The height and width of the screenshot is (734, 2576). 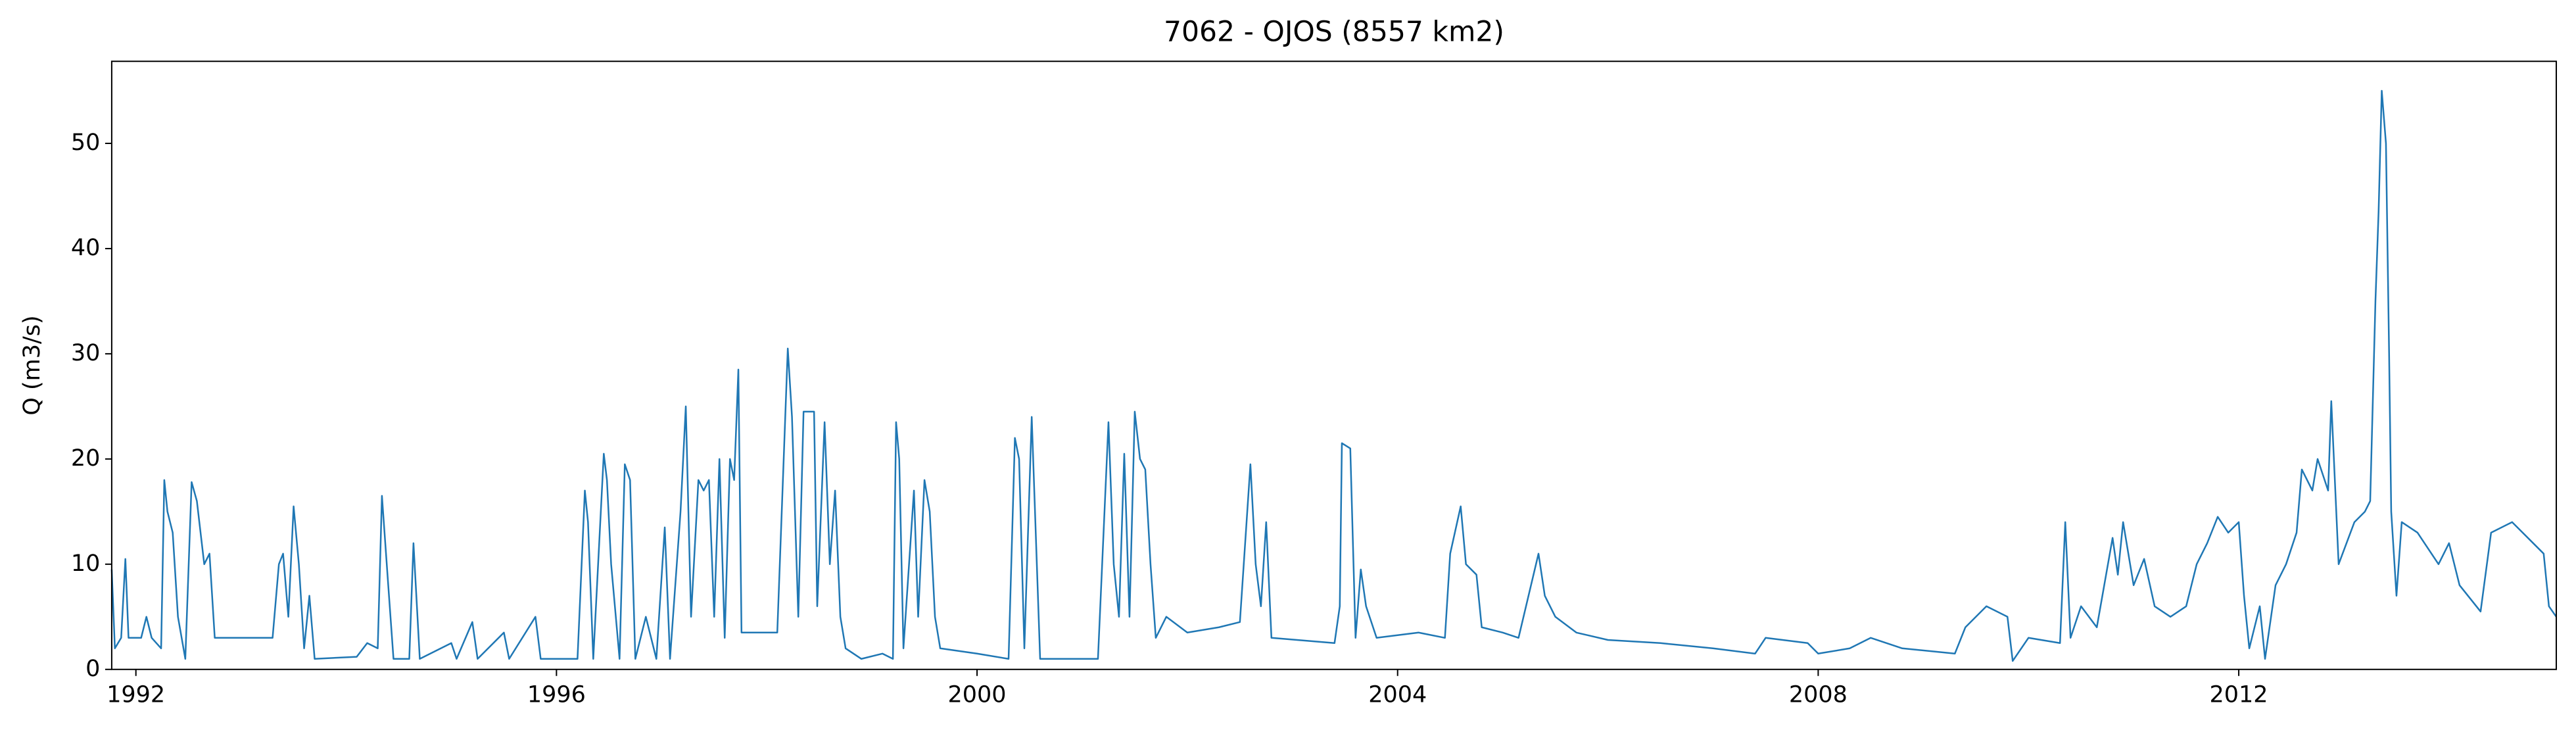 I want to click on chart-title: 7062 - OJOS (8557 km2), so click(x=1334, y=32).